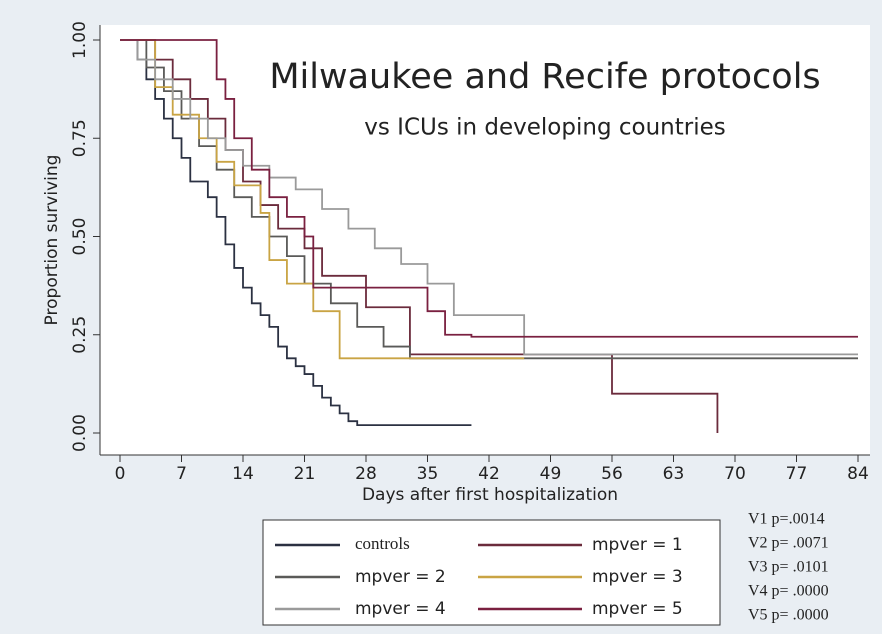  Describe the element at coordinates (551, 474) in the screenshot. I see `x-tick-label: 49` at that location.